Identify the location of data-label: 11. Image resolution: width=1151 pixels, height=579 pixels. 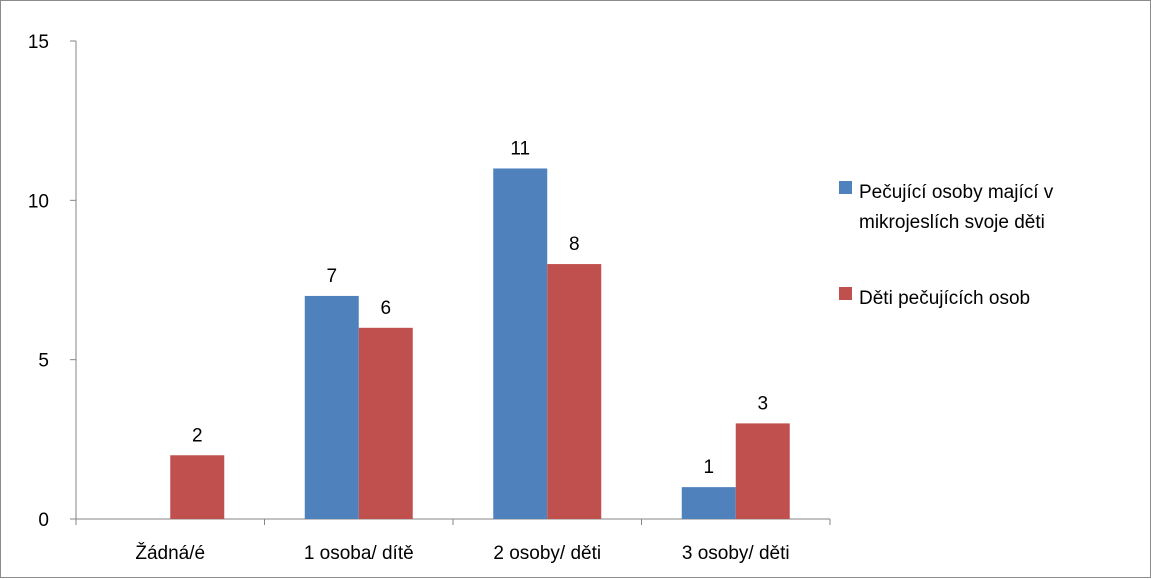
(520, 148).